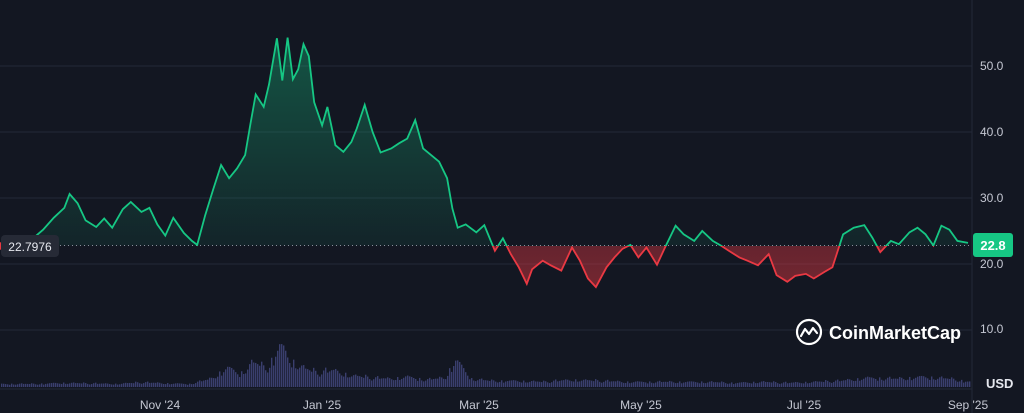 Image resolution: width=1024 pixels, height=413 pixels. What do you see at coordinates (993, 245) in the screenshot?
I see `last-price-badge: 22.8` at bounding box center [993, 245].